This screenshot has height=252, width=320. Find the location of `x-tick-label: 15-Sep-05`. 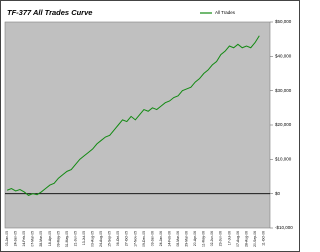

x-tick-label: 15-Sep-05 is located at coordinates (110, 239).